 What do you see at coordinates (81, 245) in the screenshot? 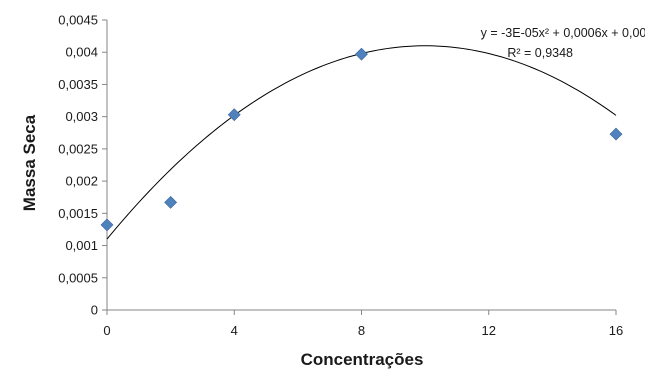
I see `y-tick-label: 0,001` at bounding box center [81, 245].